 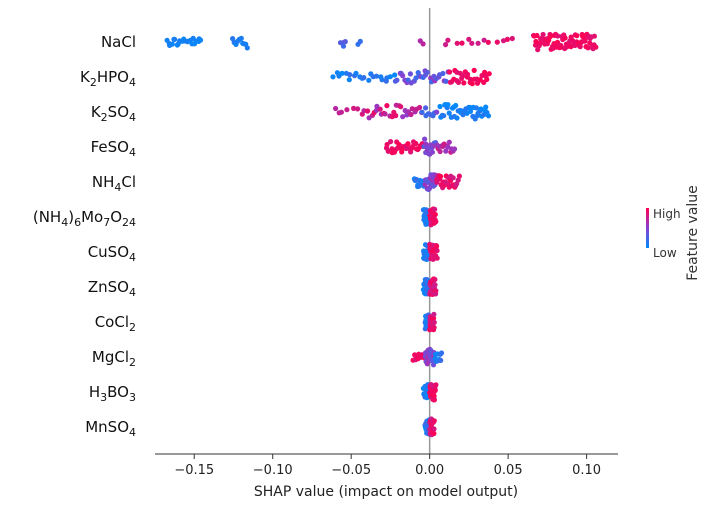 I want to click on x-tick-label: −0.10, so click(x=273, y=470).